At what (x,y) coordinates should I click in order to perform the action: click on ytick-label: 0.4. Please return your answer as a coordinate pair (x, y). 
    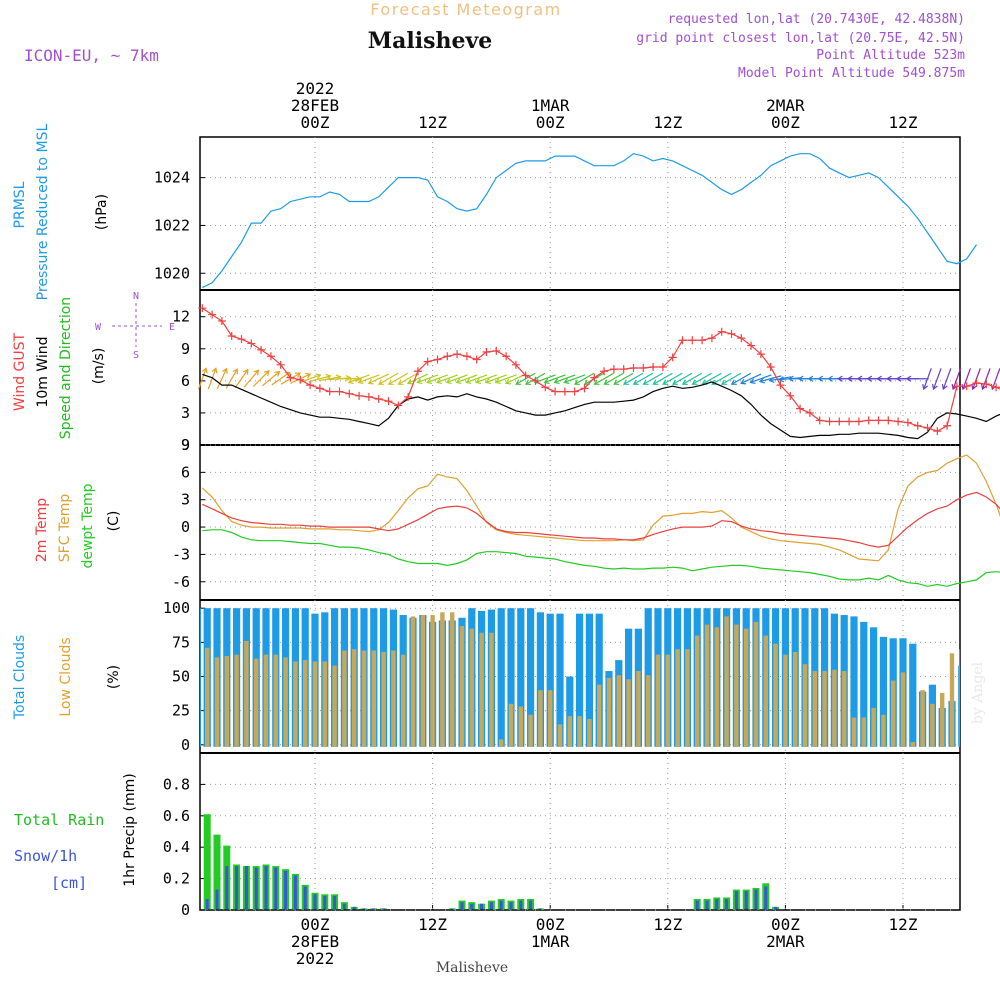
    Looking at the image, I should click on (176, 847).